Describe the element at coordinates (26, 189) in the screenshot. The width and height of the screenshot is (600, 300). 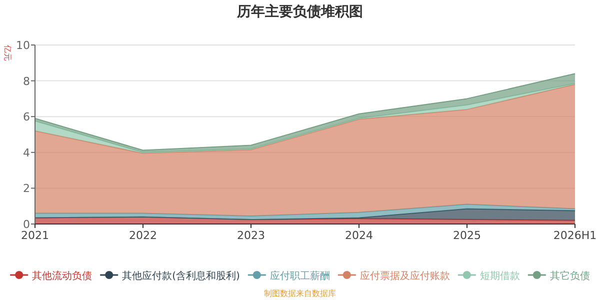
I see `y-tick-label: 2` at that location.